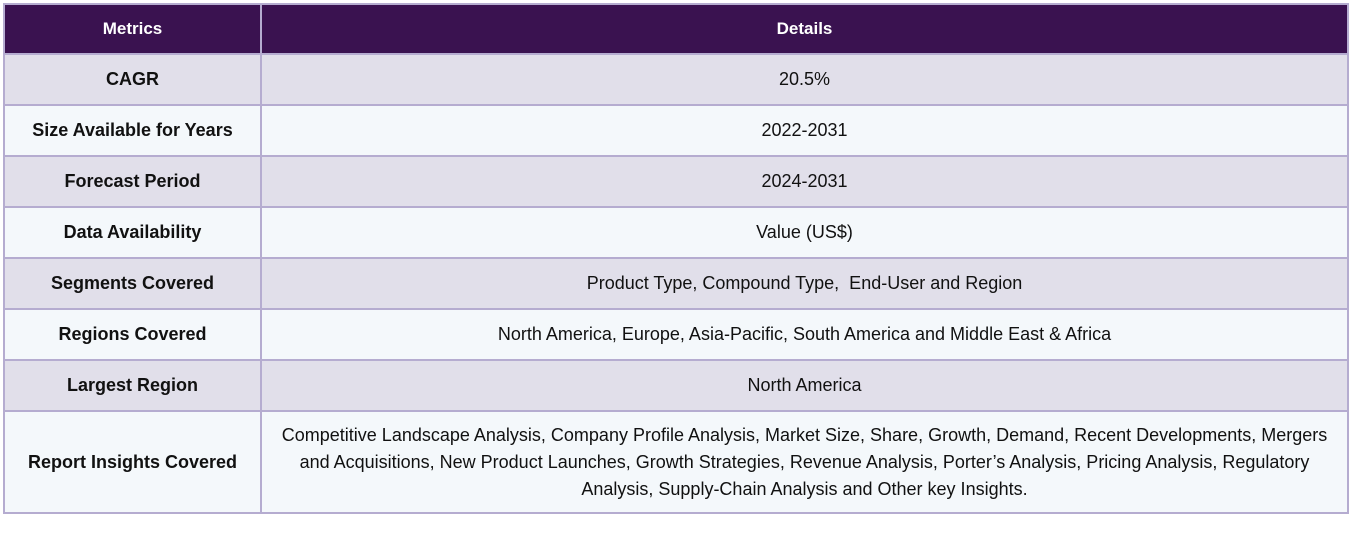  Describe the element at coordinates (804, 232) in the screenshot. I see `detail-cell: Value (US$)` at that location.